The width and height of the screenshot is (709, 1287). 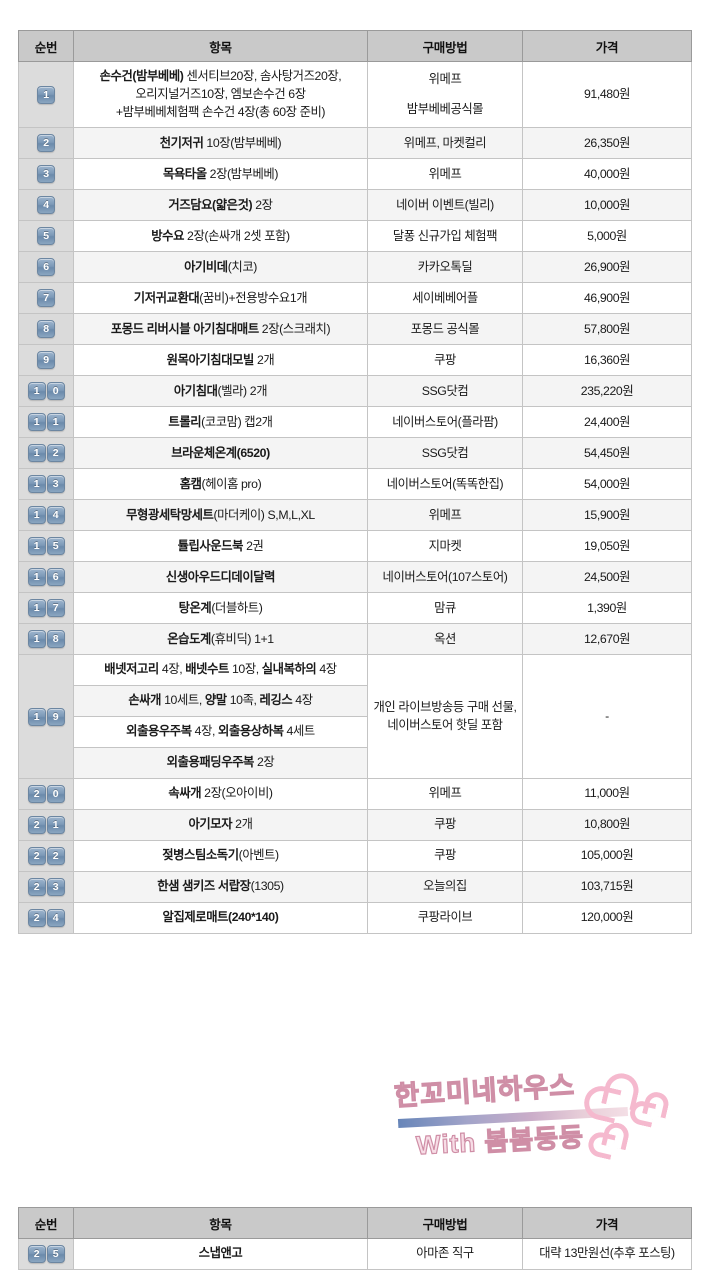 I want to click on table-row: 4 거즈담요(얇은것) 2장 네이버 이벤트(빌리) 10,000원, so click(x=355, y=205).